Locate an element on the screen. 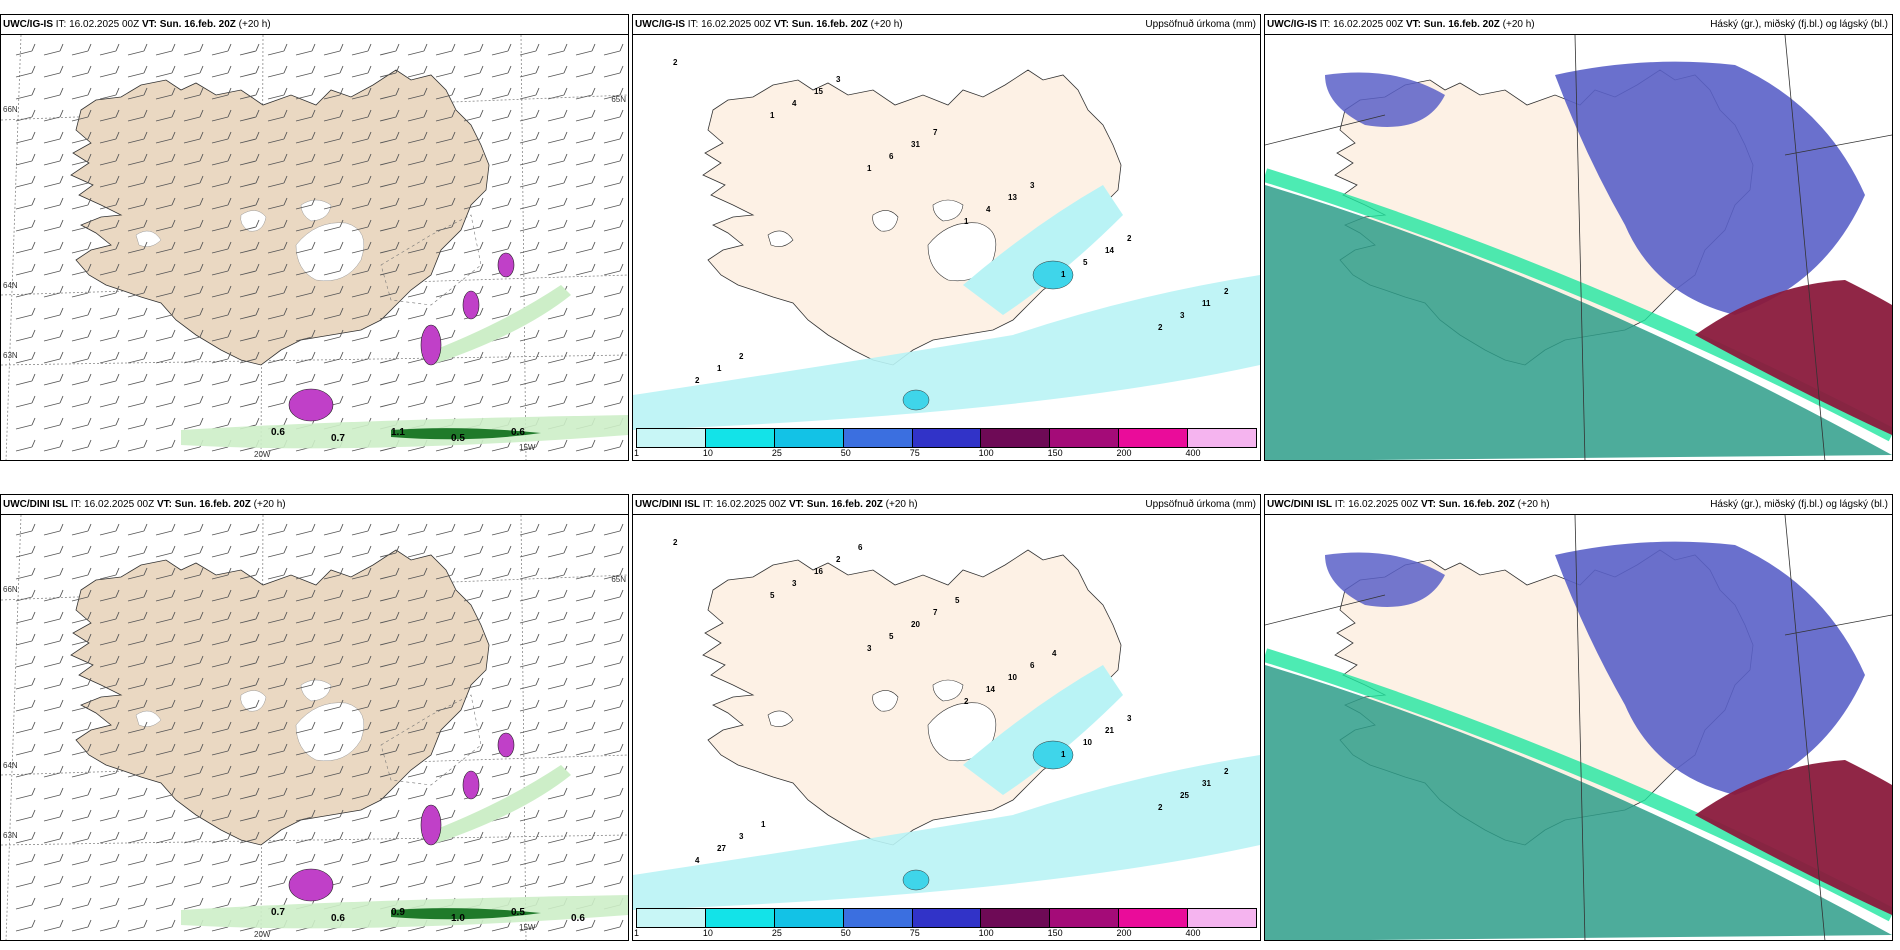 This screenshot has width=1900, height=950. lon-label-15: 15W is located at coordinates (527, 447).